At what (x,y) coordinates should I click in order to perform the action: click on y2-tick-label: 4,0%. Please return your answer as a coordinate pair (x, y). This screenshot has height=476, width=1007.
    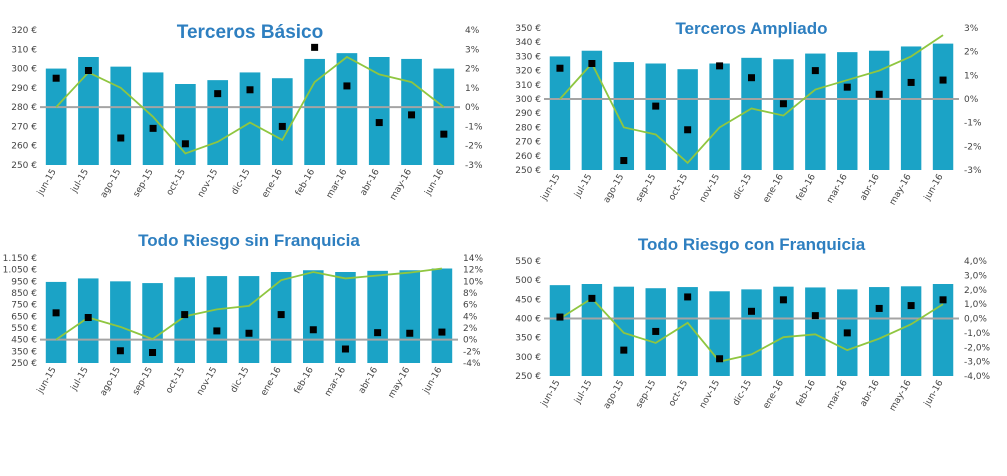
    Looking at the image, I should click on (975, 262).